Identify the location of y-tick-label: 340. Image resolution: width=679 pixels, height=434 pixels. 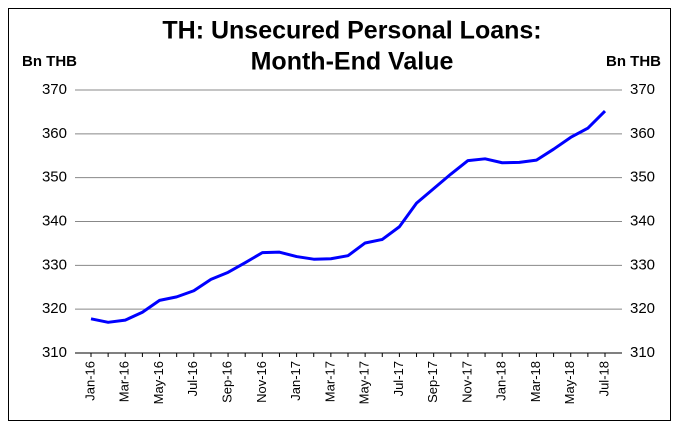
(54, 220).